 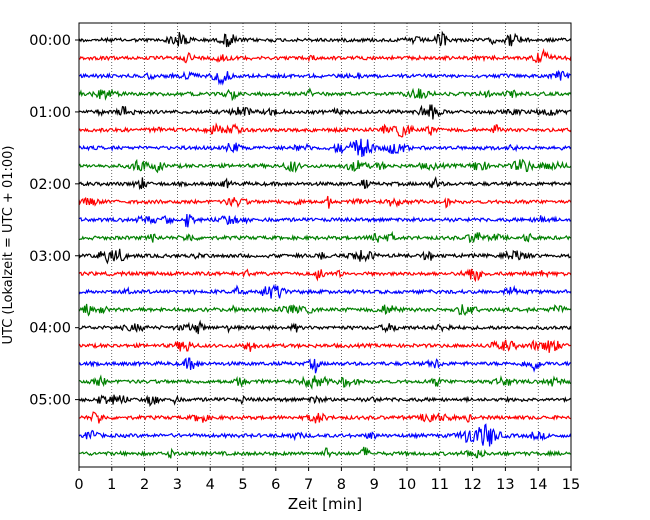 I want to click on y-tick-label-1: 01:00, so click(x=50, y=113).